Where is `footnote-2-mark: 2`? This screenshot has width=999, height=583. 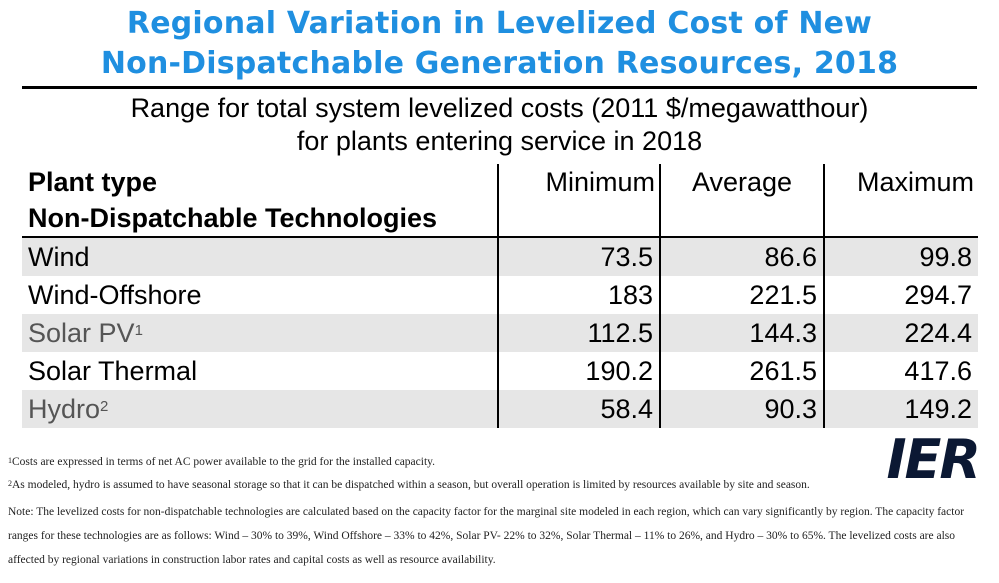
footnote-2-mark: 2 is located at coordinates (10, 483).